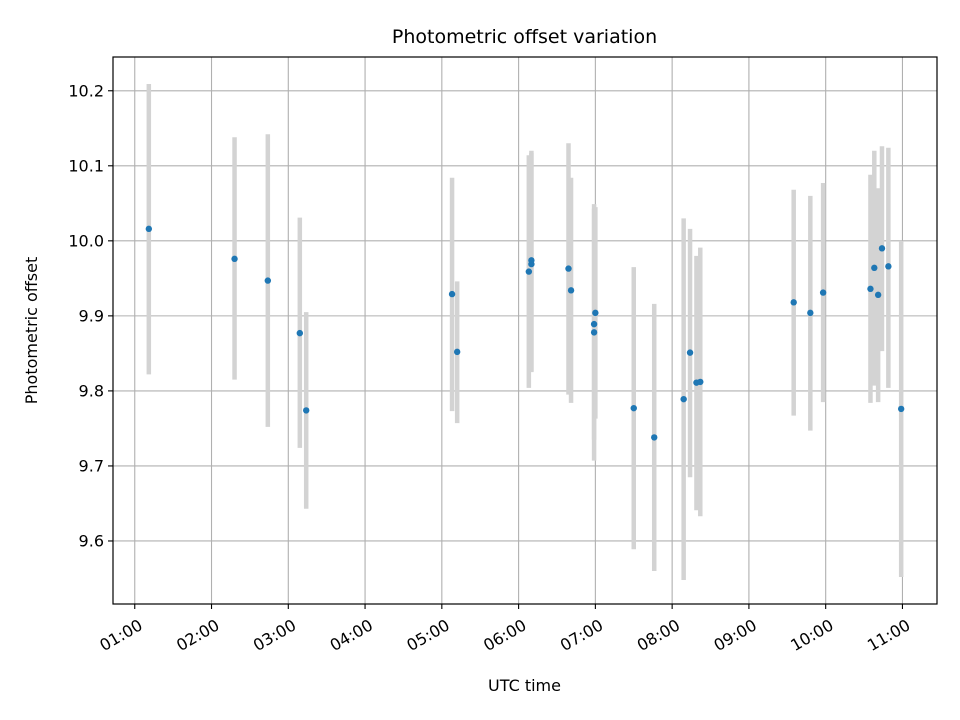 The image size is (960, 720). What do you see at coordinates (91, 540) in the screenshot?
I see `y-tick-label: 9.6` at bounding box center [91, 540].